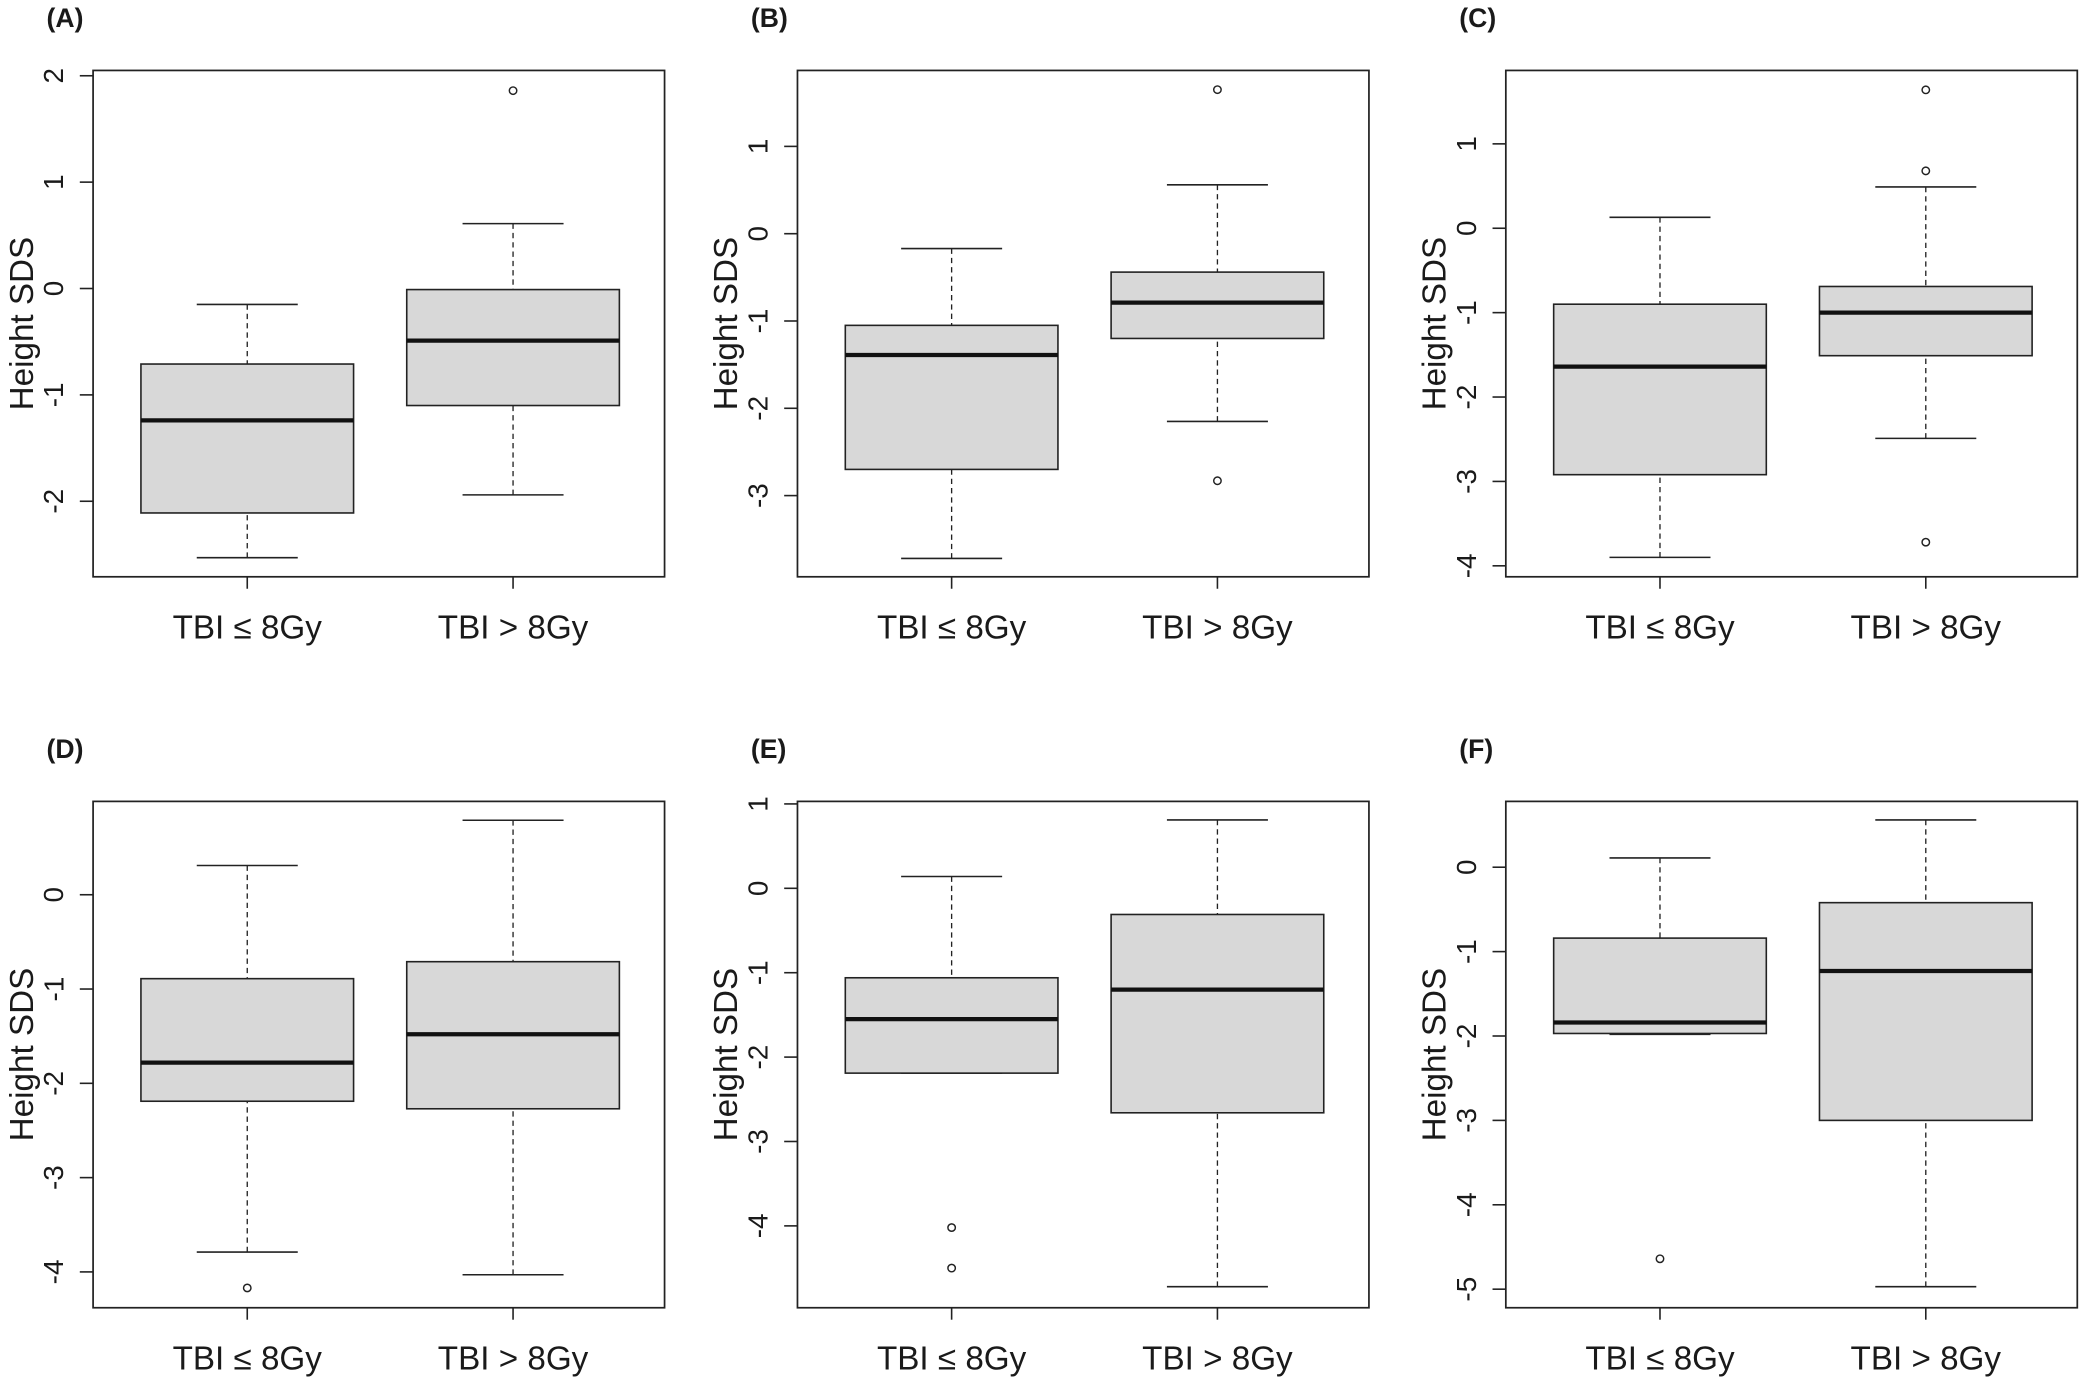 The width and height of the screenshot is (2084, 1392). Describe the element at coordinates (1477, 18) in the screenshot. I see `panel-label: (C)` at that location.